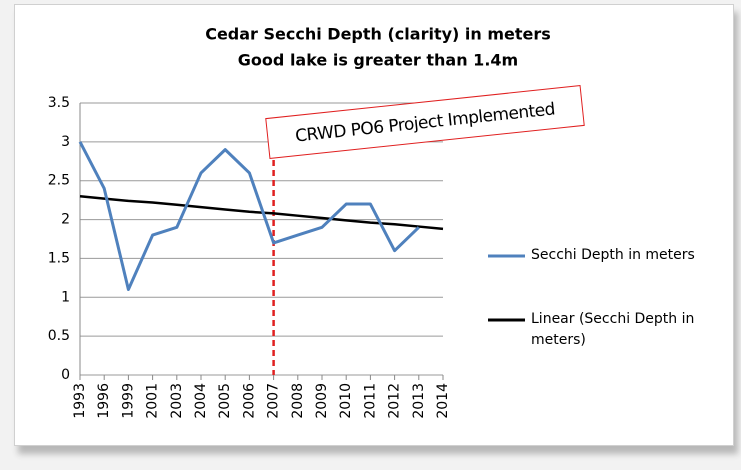 This screenshot has height=470, width=741. What do you see at coordinates (274, 401) in the screenshot?
I see `x-tick-label: 2007` at bounding box center [274, 401].